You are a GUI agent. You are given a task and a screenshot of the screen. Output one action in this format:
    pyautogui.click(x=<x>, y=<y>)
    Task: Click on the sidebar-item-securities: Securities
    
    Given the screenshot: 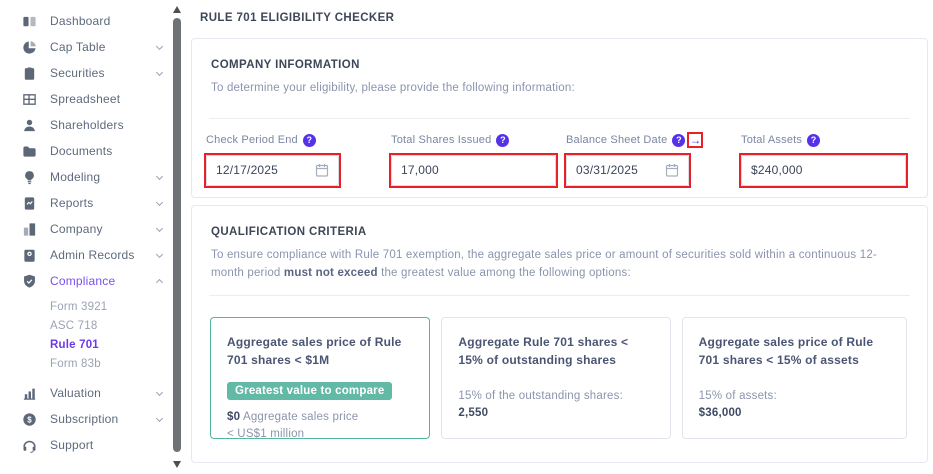 What is the action you would take?
    pyautogui.click(x=85, y=73)
    